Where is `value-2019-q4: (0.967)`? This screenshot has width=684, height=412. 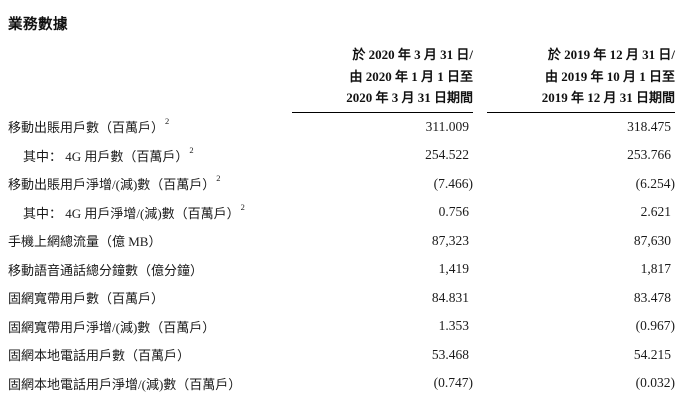
value-2019-q4: (0.967) is located at coordinates (655, 326).